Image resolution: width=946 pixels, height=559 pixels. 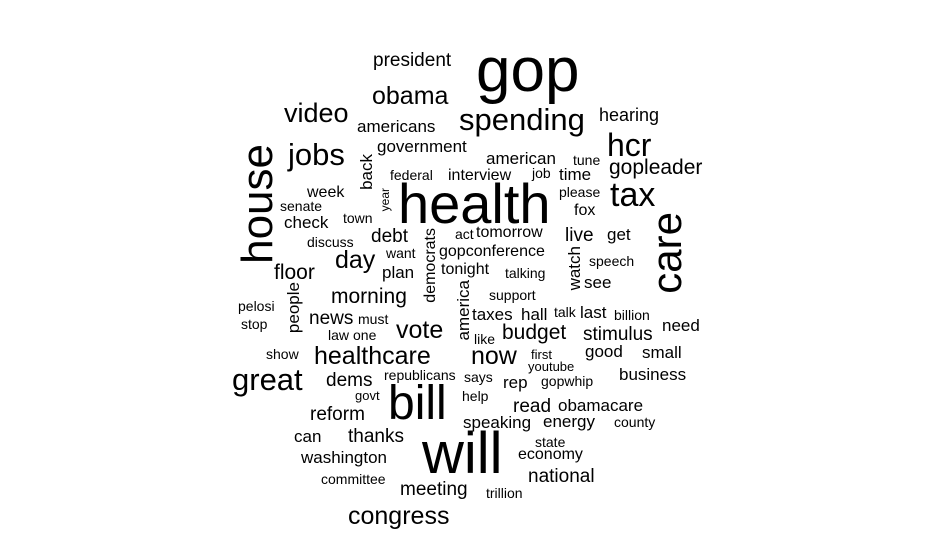 What do you see at coordinates (580, 192) in the screenshot?
I see `word: please` at bounding box center [580, 192].